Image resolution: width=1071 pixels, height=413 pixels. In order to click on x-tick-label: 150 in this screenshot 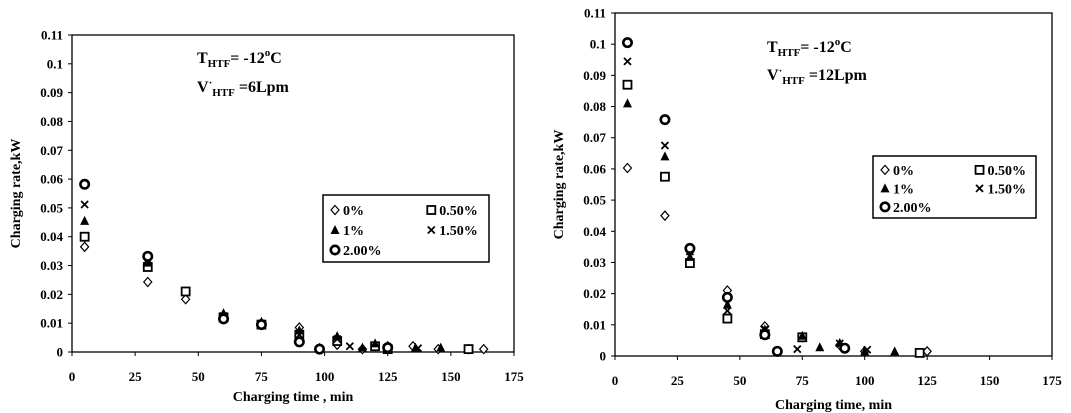, I will do `click(990, 380)`.